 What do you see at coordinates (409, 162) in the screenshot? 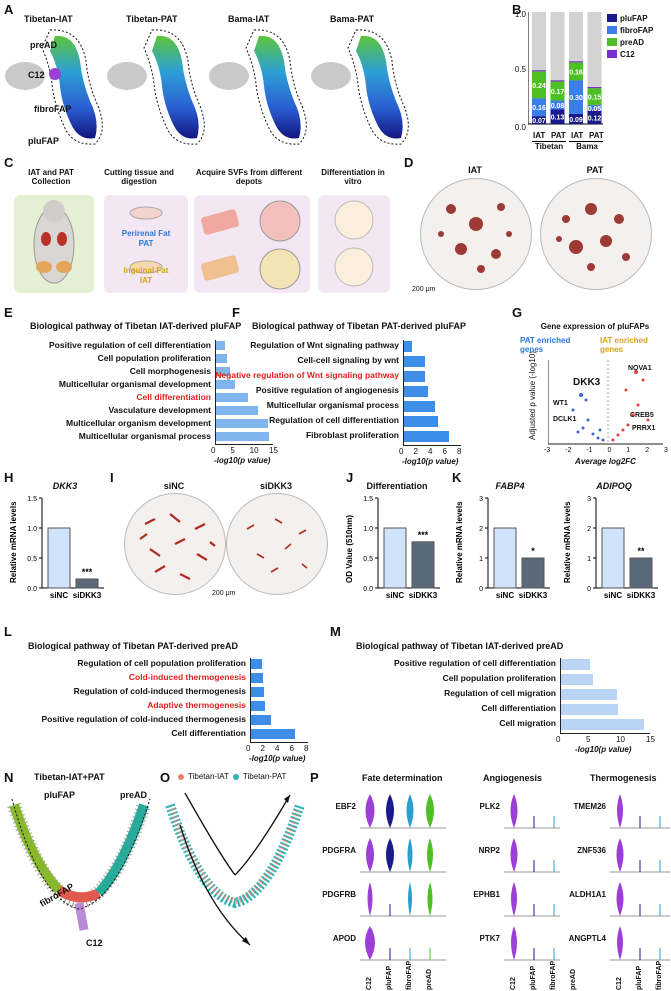
I see `panel-d-label: D` at bounding box center [409, 162].